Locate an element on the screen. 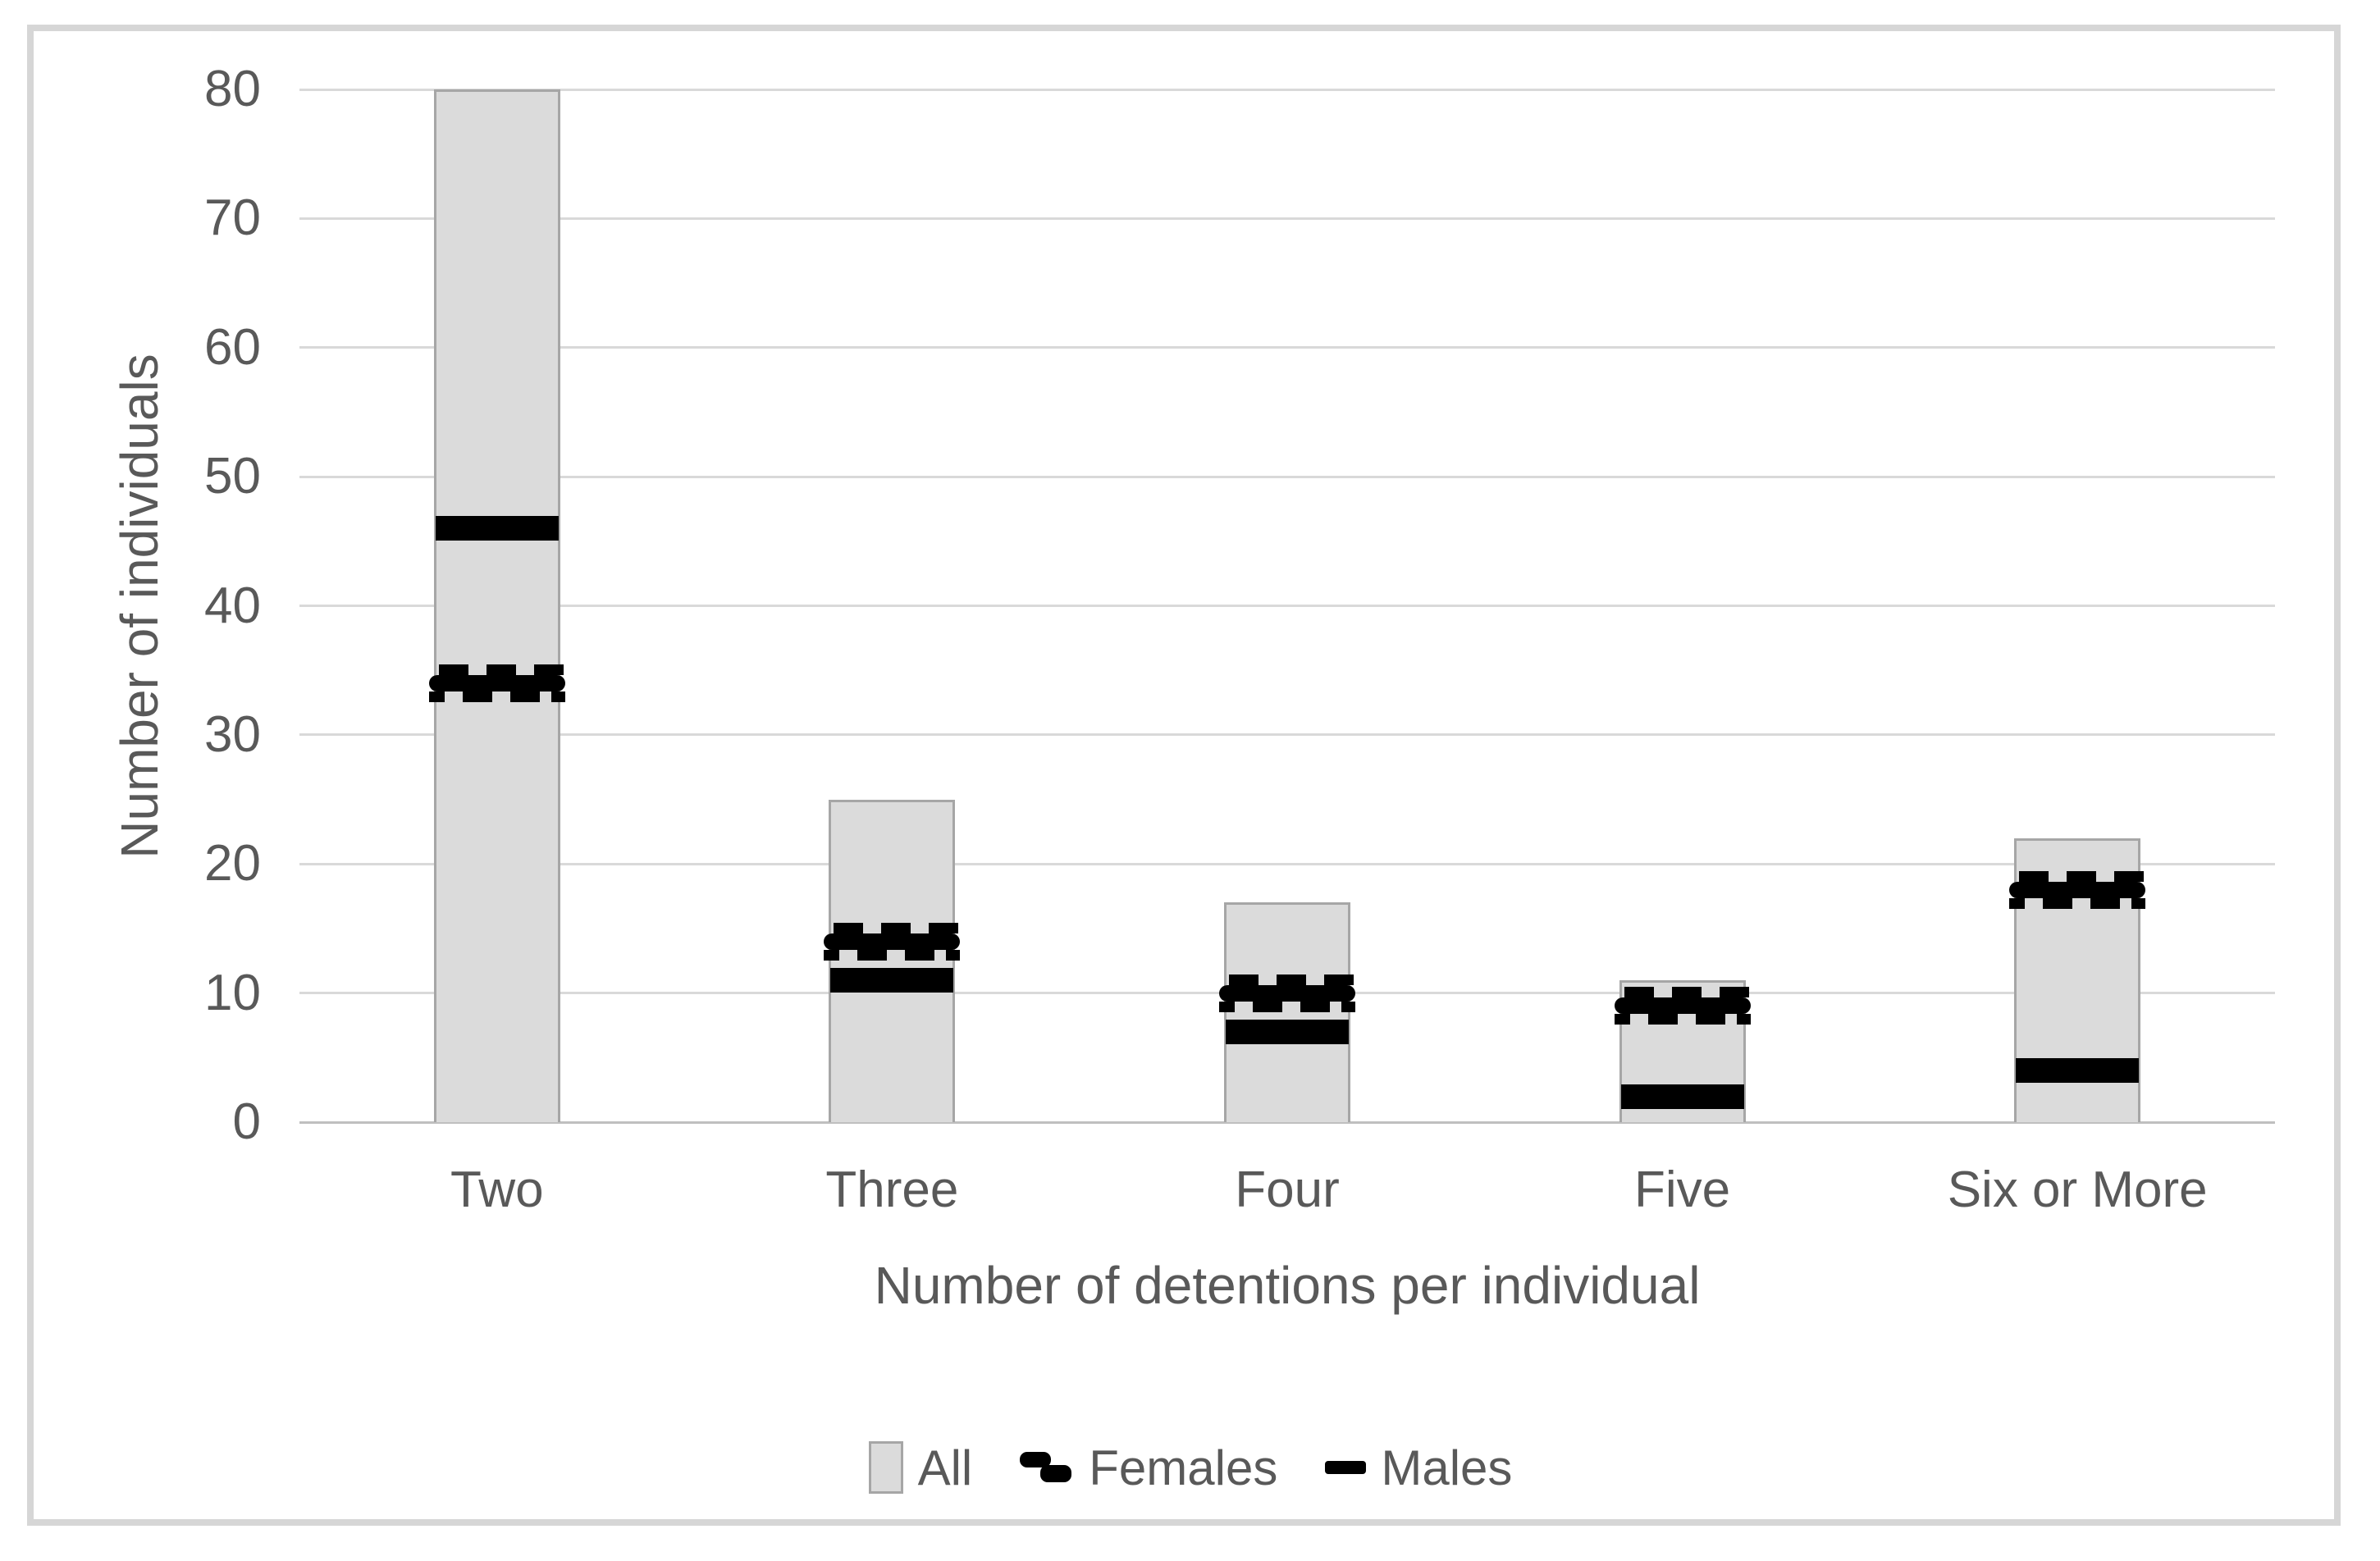  y-tick-label-20: 20 is located at coordinates (232, 863).